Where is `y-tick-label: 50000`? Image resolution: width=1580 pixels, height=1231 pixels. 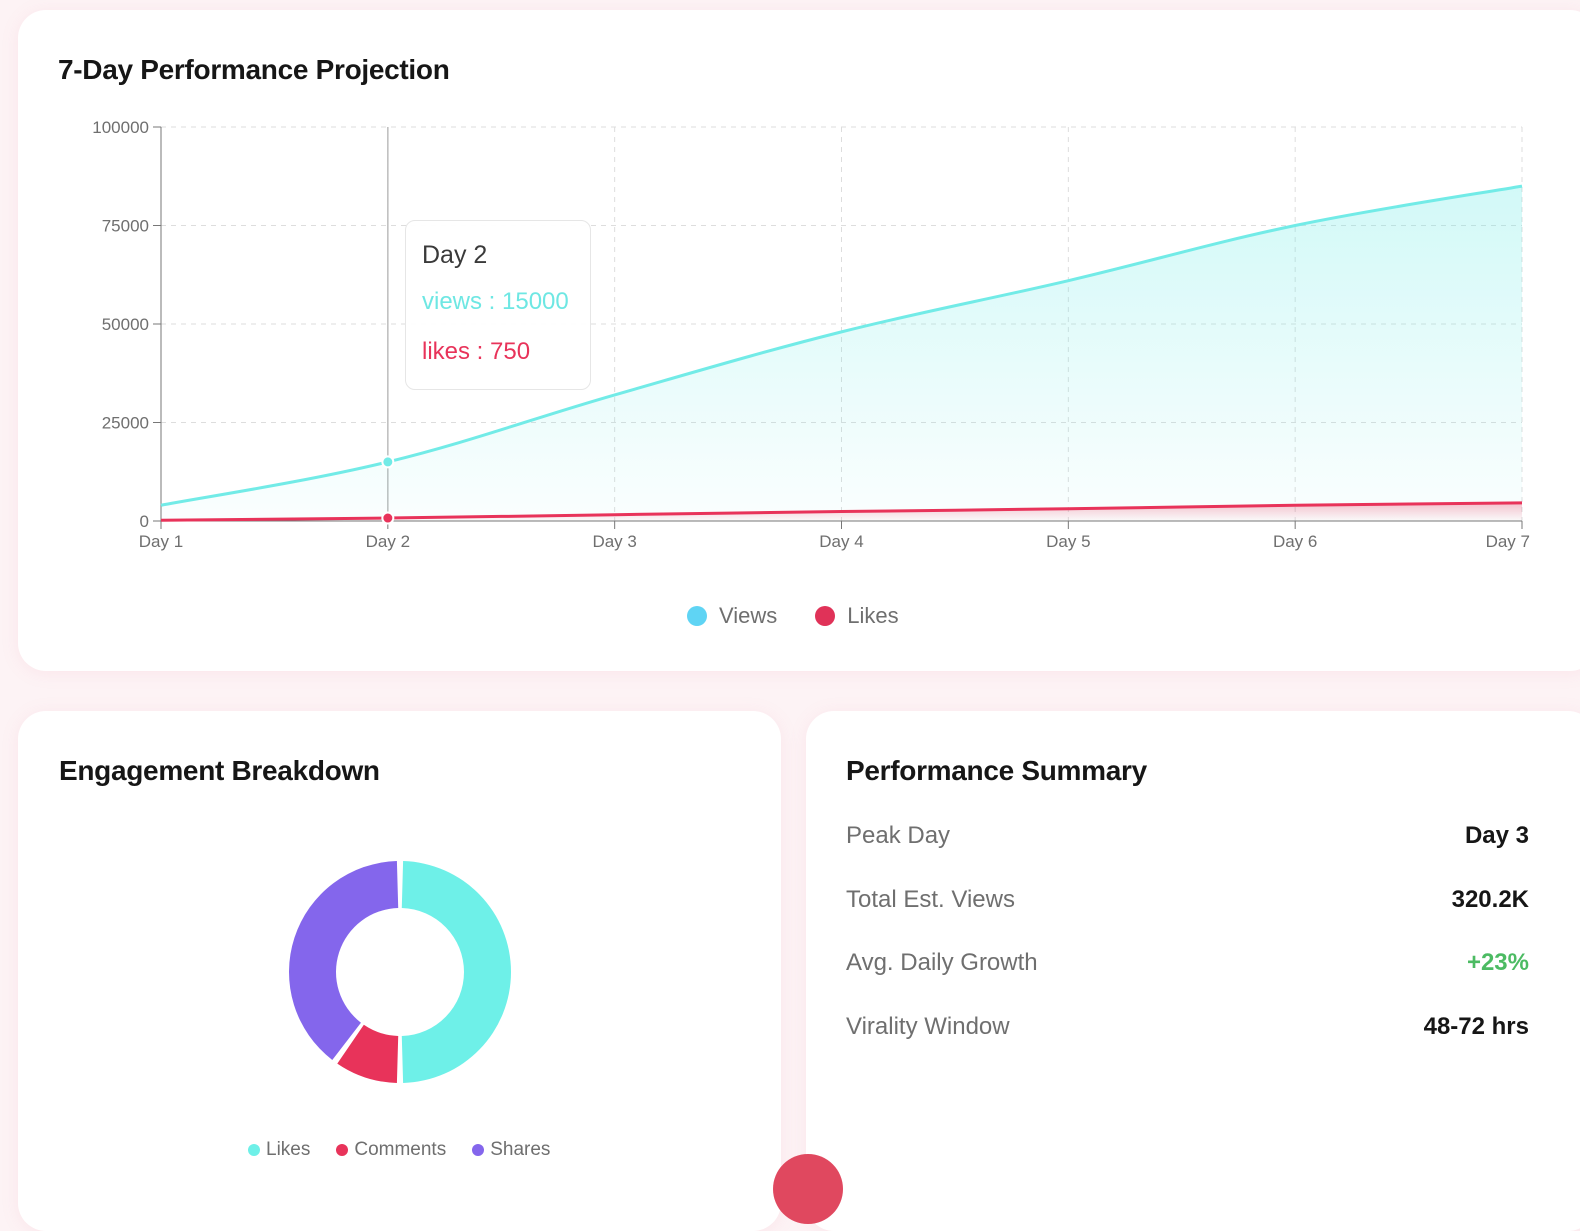 y-tick-label: 50000 is located at coordinates (125, 324).